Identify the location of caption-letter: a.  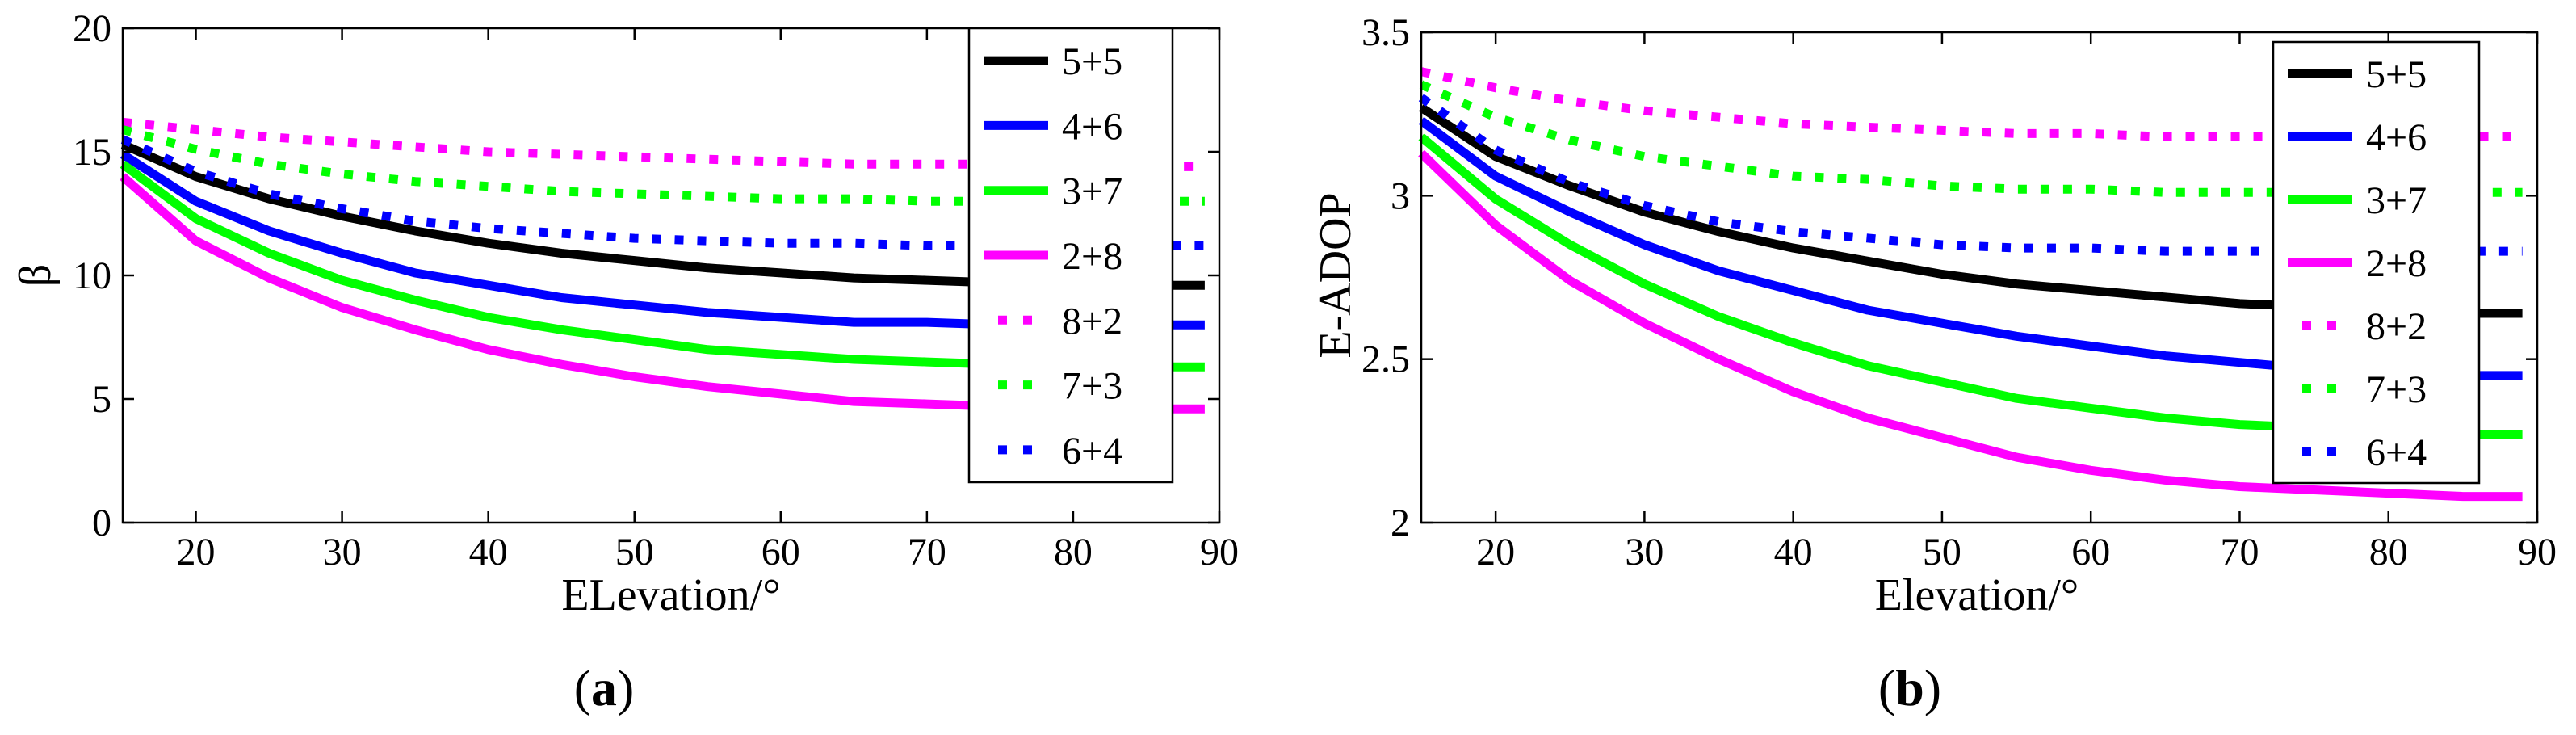
(604, 688).